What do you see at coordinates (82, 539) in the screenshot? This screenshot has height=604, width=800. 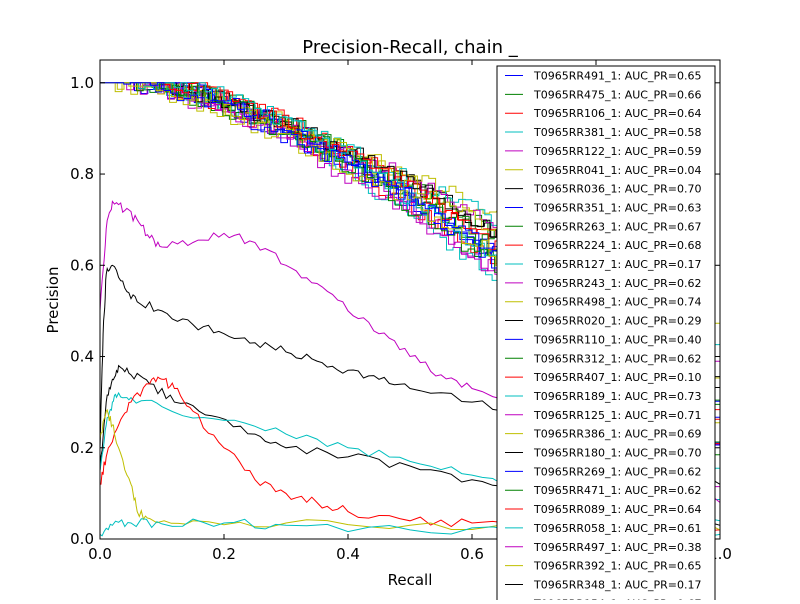 I see `y-tick-label: 0.0` at bounding box center [82, 539].